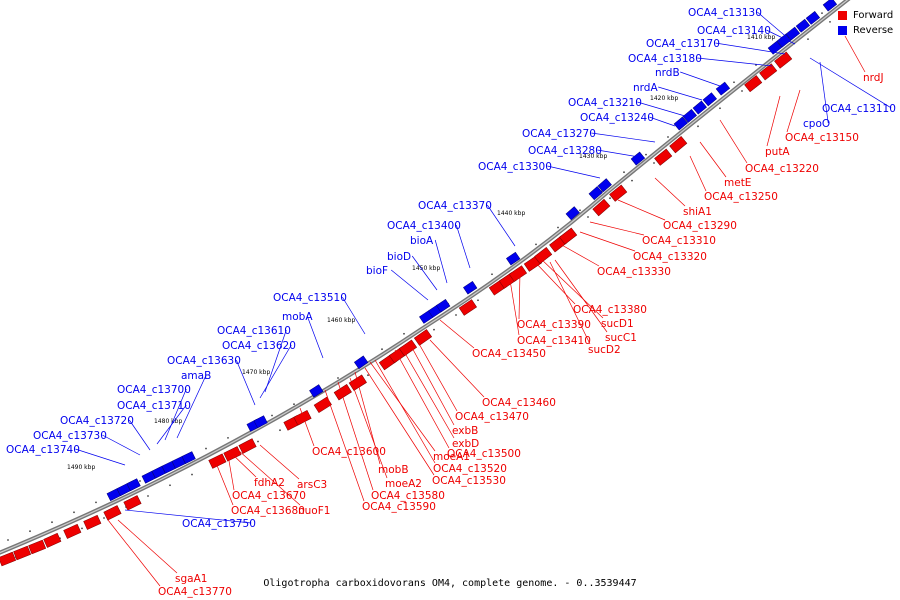 The image size is (900, 600). What do you see at coordinates (667, 73) in the screenshot?
I see `reverse-gene-label: nrdB` at bounding box center [667, 73].